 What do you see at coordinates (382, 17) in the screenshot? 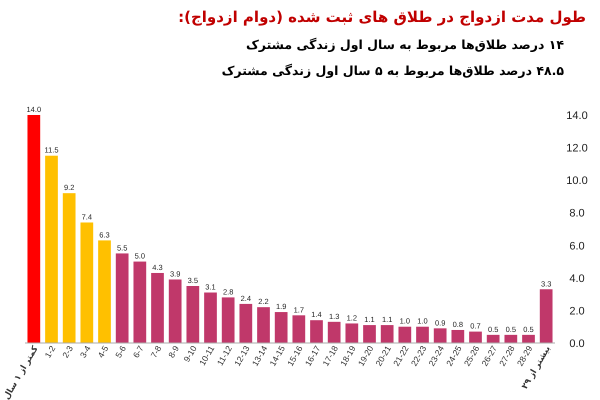
I see `chart-title: طول مدت ازدواج در طلاق های ثبت شده (دوام ازدواج):` at bounding box center [382, 17].